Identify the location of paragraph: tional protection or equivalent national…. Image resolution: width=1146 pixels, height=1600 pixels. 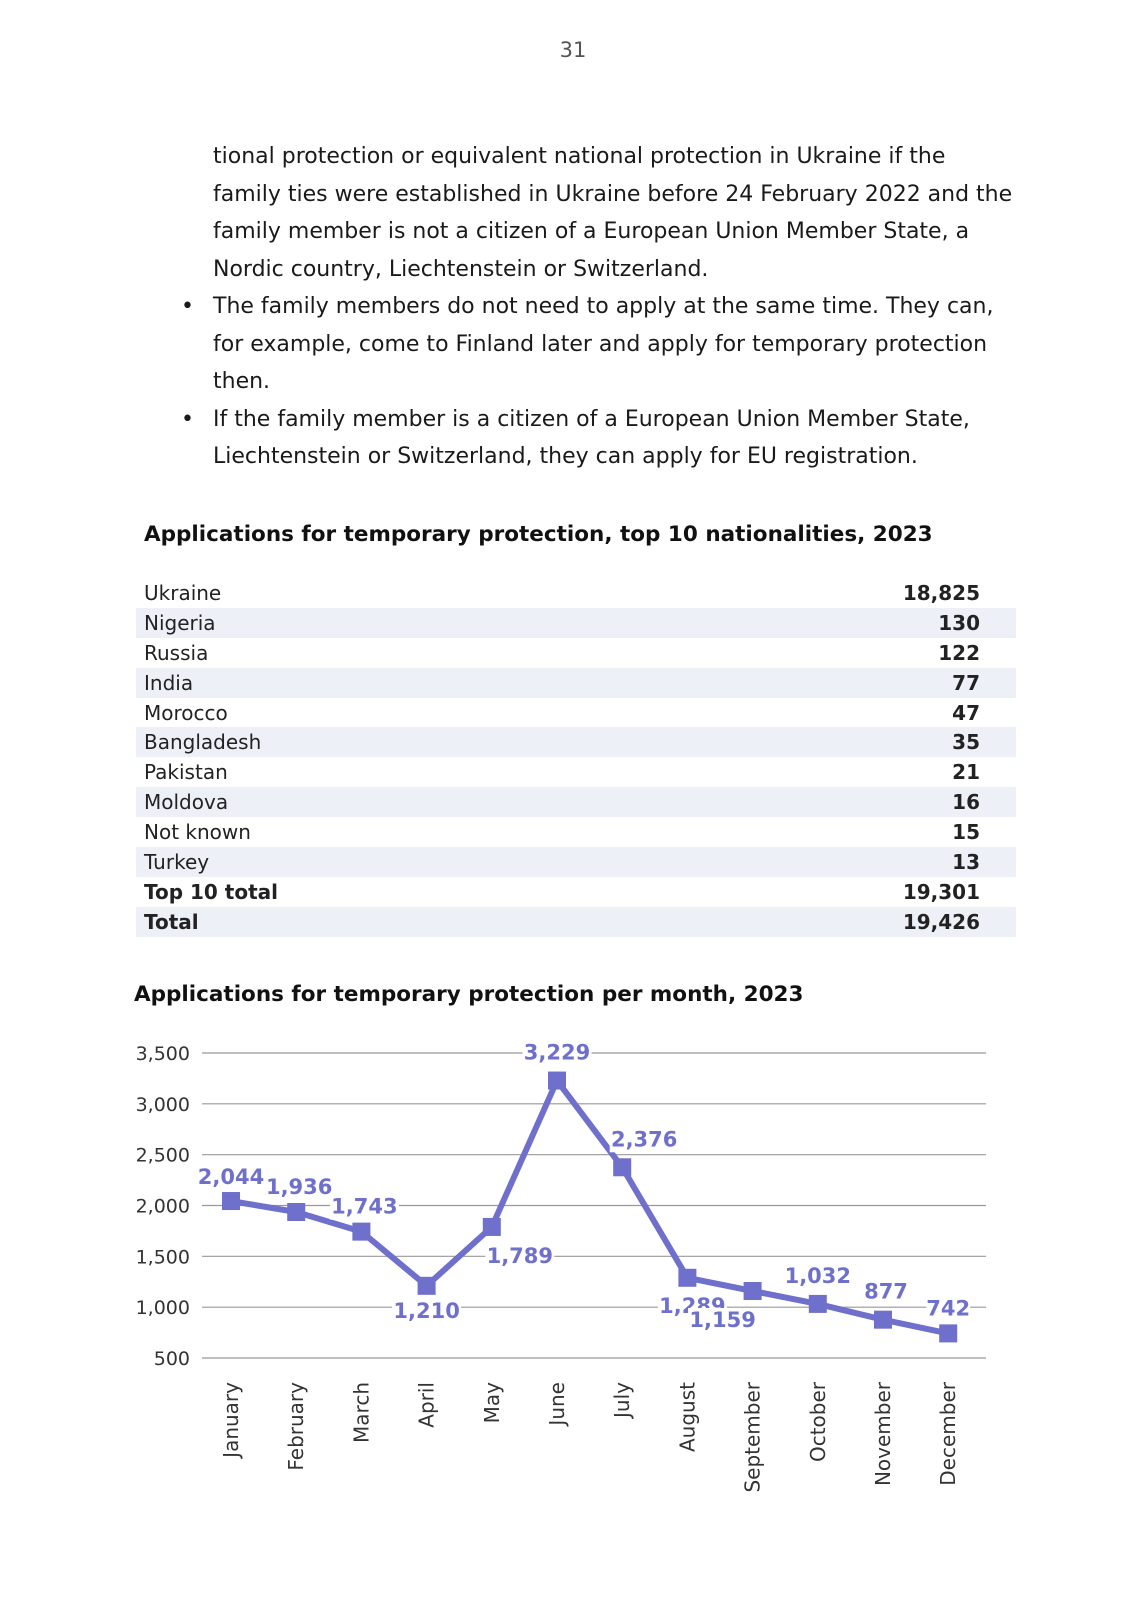
(613, 213).